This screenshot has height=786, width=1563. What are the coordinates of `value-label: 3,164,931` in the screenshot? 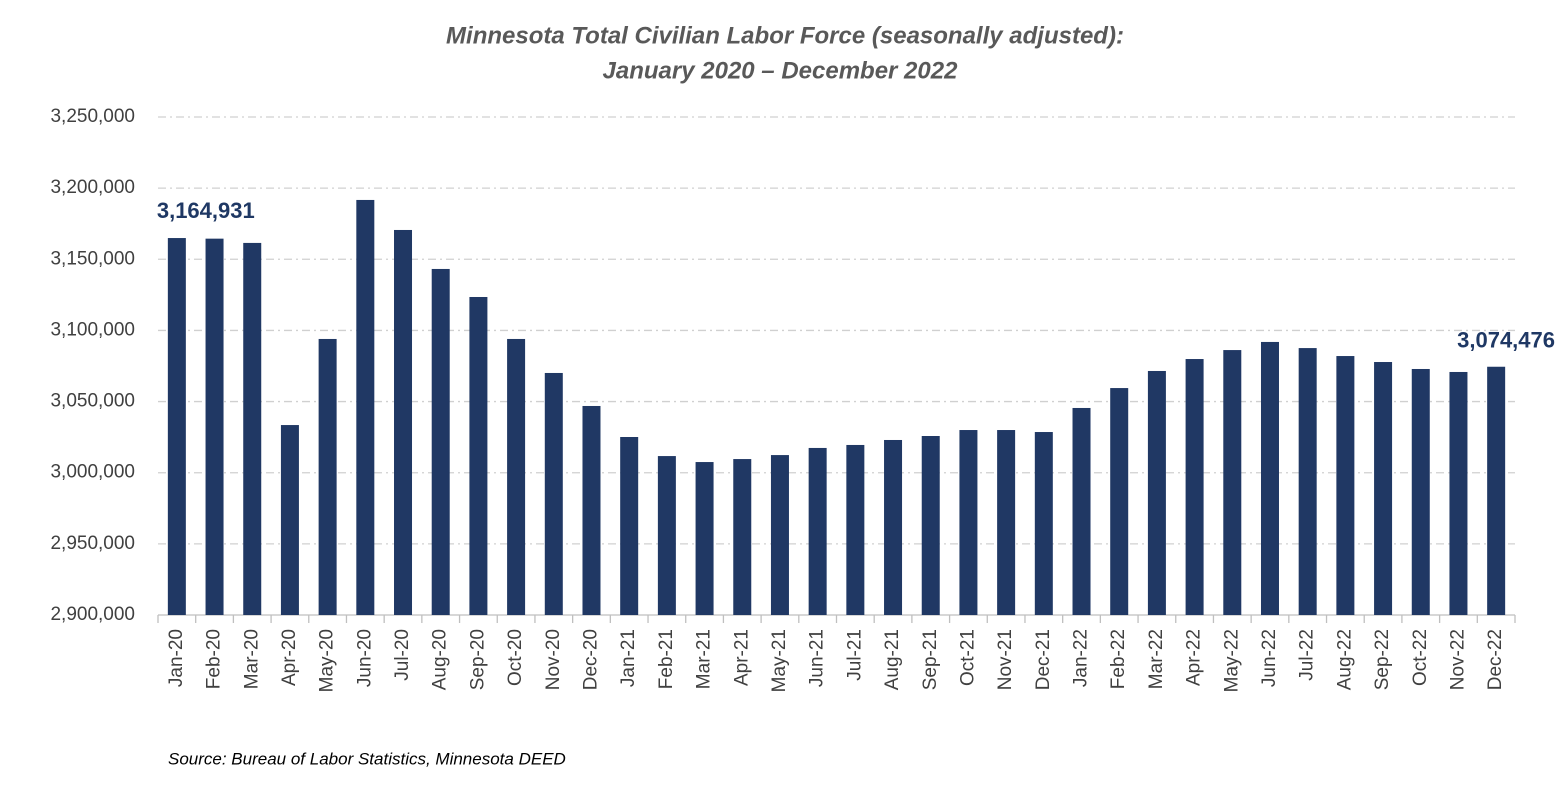 It's located at (206, 210).